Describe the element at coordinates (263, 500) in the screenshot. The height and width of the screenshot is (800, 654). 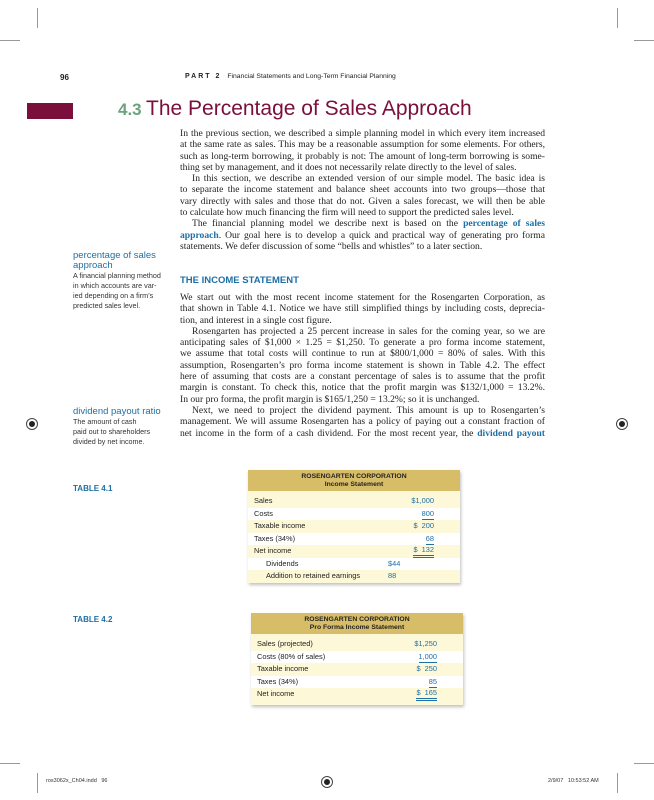
I see `row-label: Sales` at that location.